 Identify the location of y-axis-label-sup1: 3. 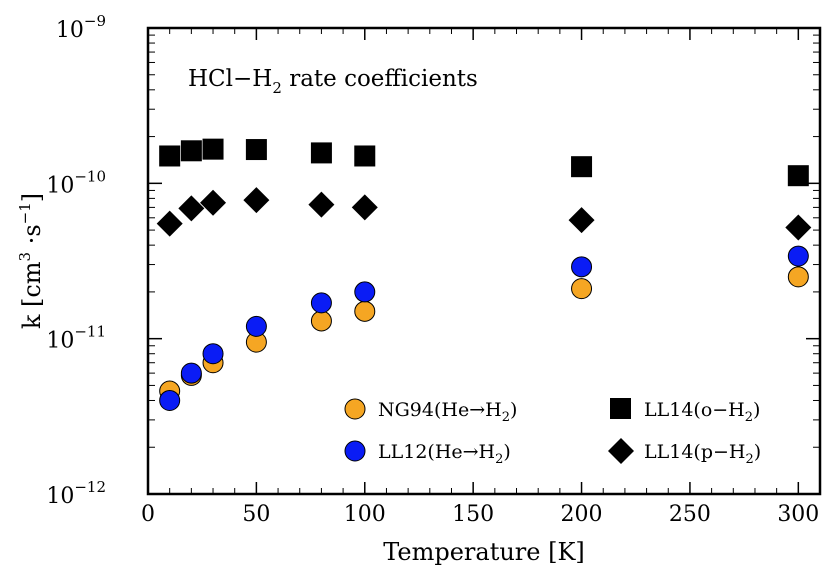
(25, 257).